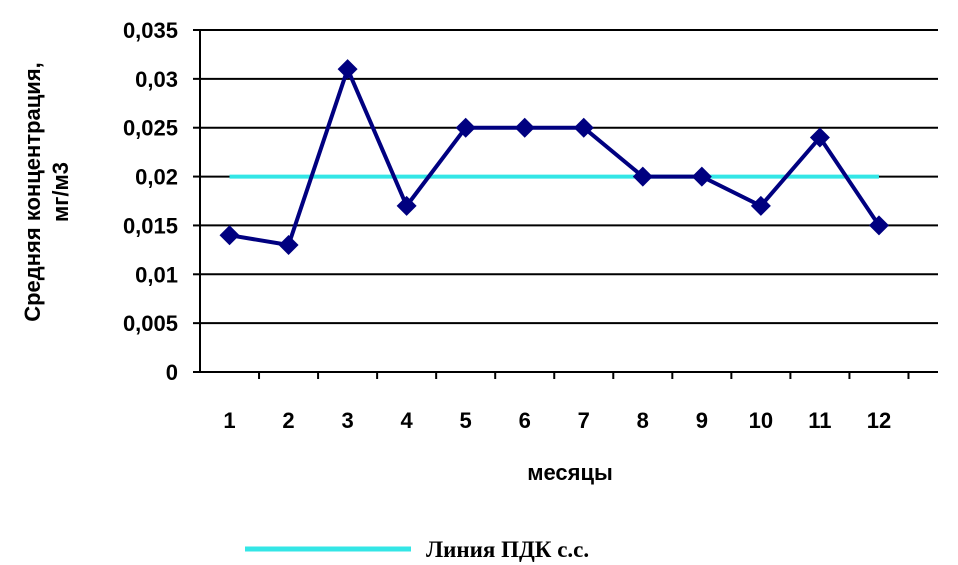  What do you see at coordinates (46, 192) in the screenshot?
I see `y-axis-title: Средняя концентрация, мг/м3` at bounding box center [46, 192].